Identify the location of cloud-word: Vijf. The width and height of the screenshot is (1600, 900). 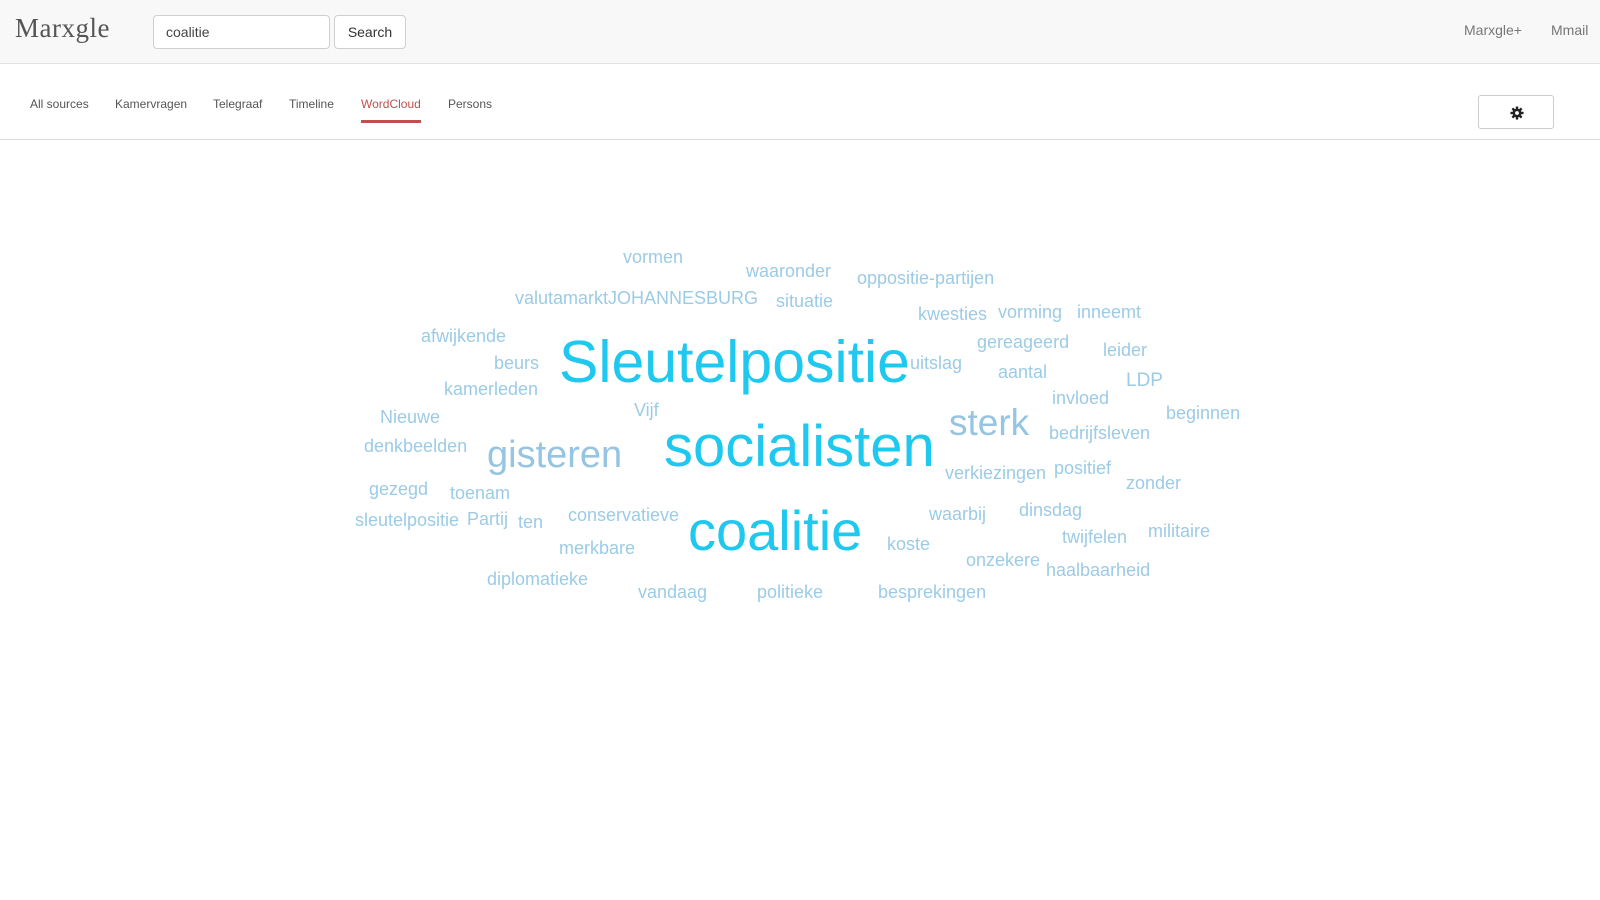
(646, 410).